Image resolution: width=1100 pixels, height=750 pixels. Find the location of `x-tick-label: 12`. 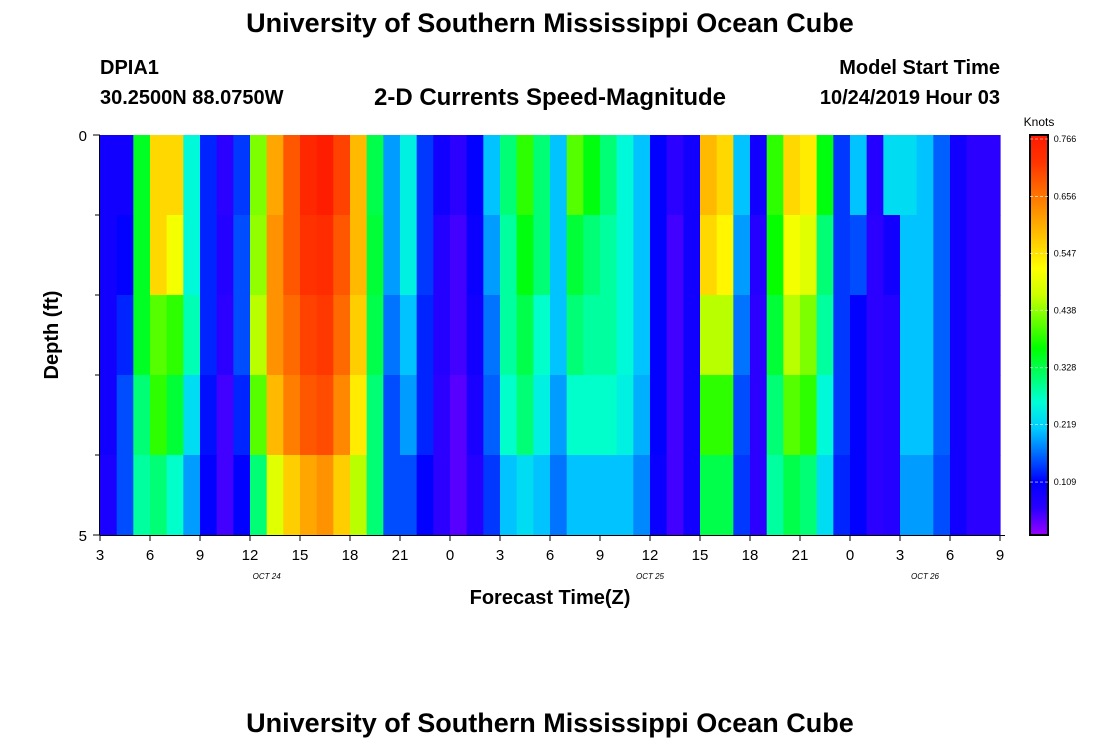

x-tick-label: 12 is located at coordinates (250, 555).